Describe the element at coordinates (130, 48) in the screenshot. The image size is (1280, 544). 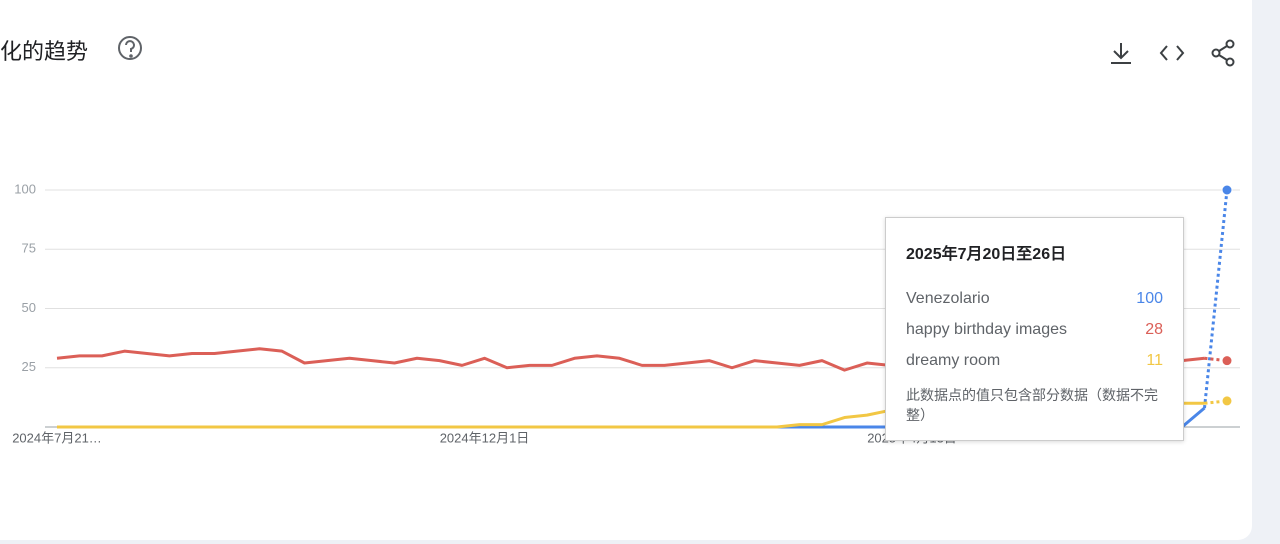
I see `help-icon` at that location.